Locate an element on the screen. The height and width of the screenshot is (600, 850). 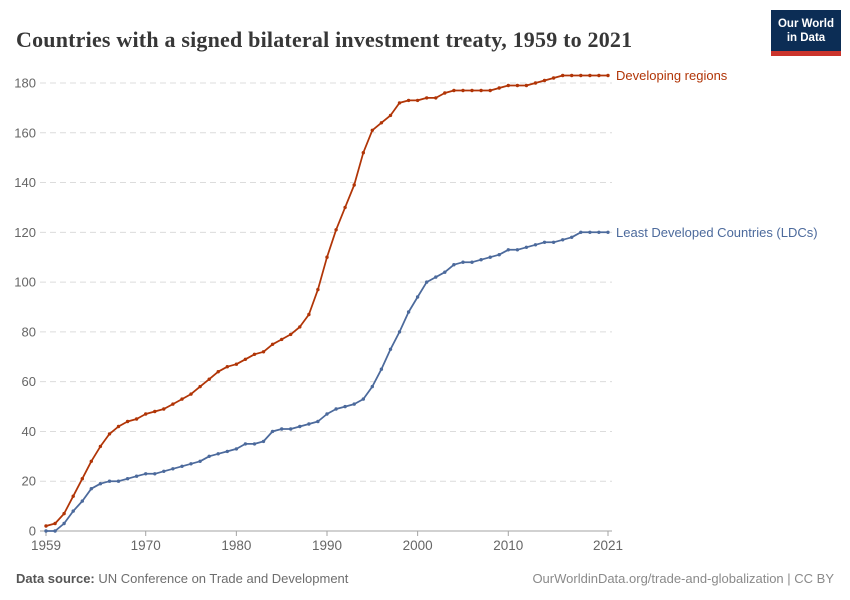
data-point-developing-regions-1979 is located at coordinates (227, 367).